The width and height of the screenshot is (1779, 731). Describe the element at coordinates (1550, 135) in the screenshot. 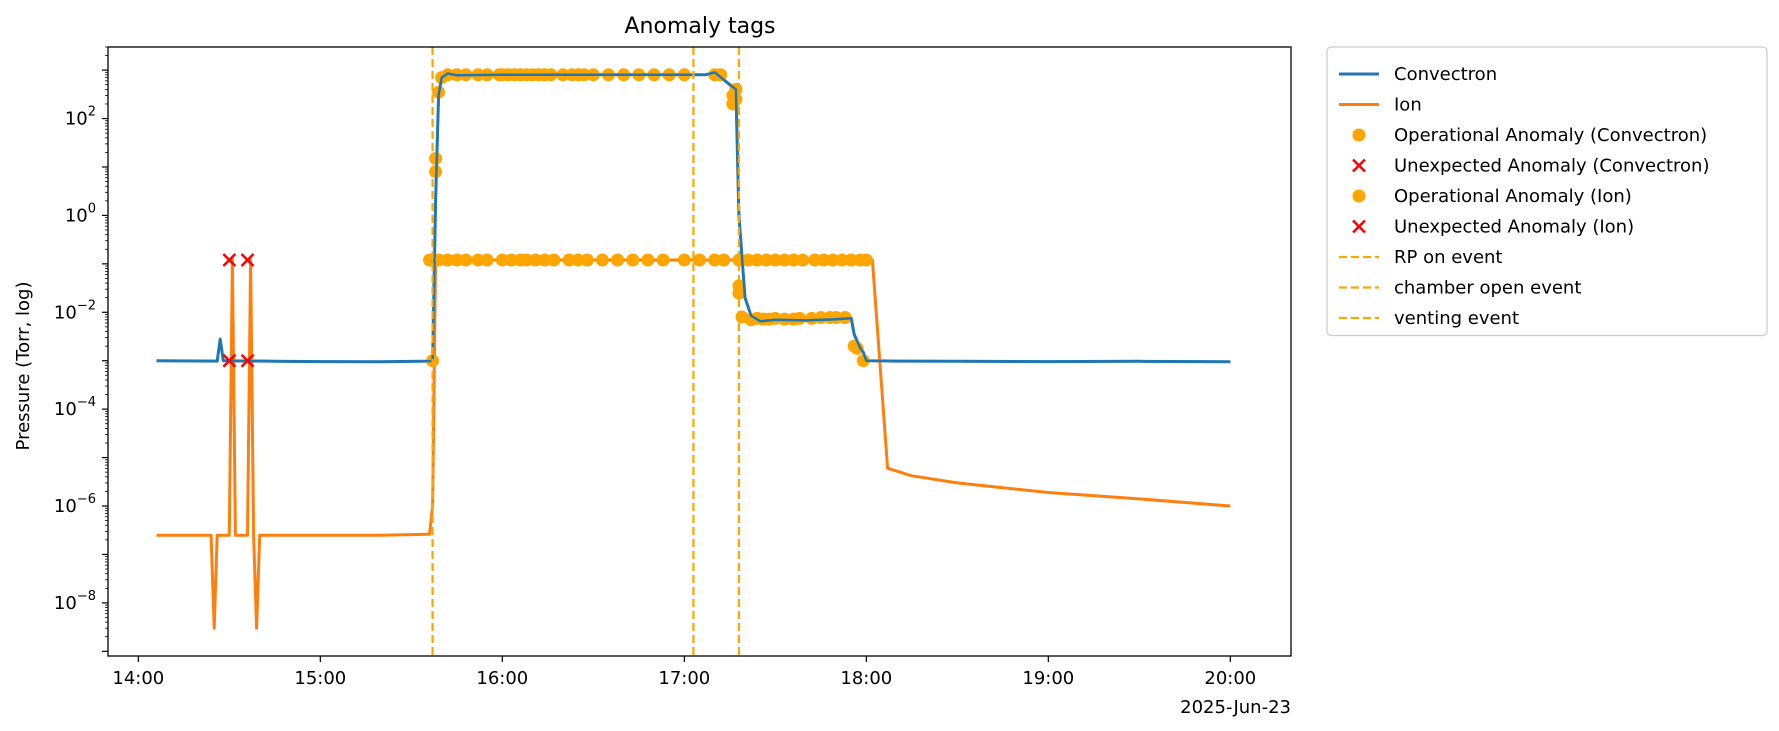

I see `legend-label: Operational Anomaly (Convectron)` at that location.